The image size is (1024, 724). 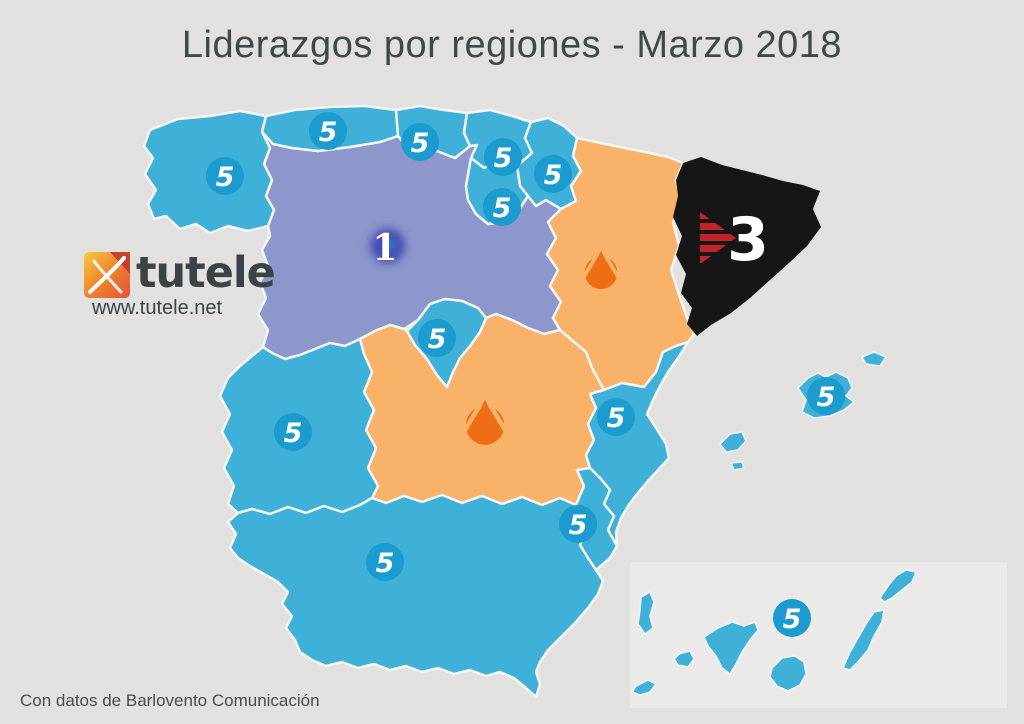 I want to click on telecinco-badge-pais-vasco: 5, so click(x=503, y=157).